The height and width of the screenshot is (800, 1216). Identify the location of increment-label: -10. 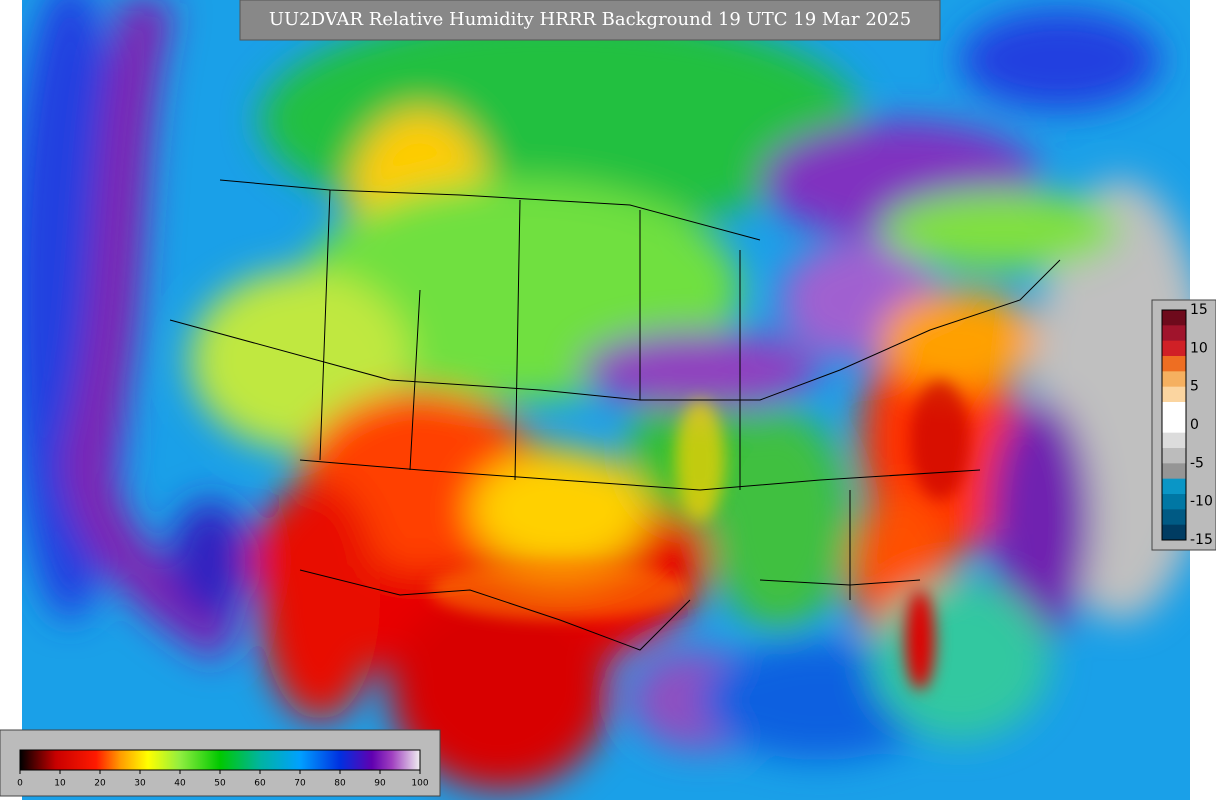
(1201, 502).